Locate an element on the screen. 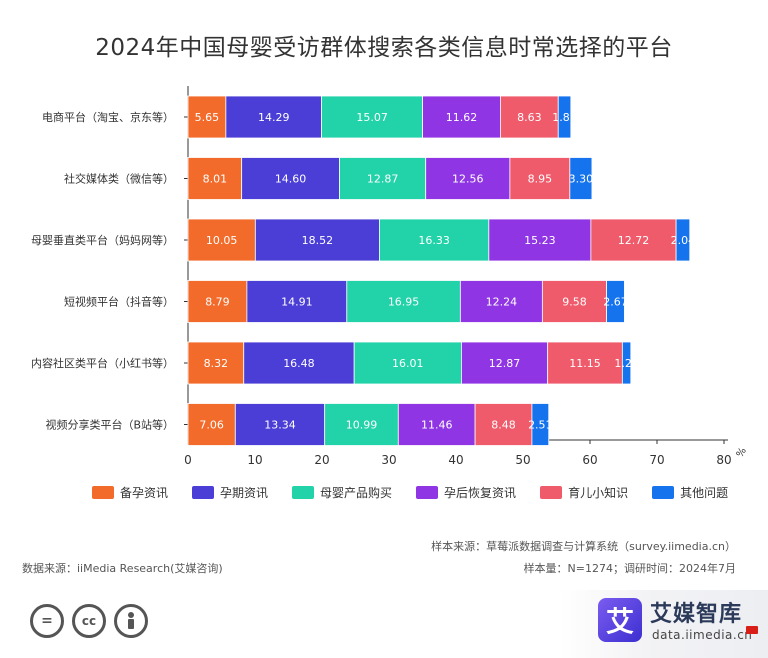  data-label: 16.95 is located at coordinates (404, 302).